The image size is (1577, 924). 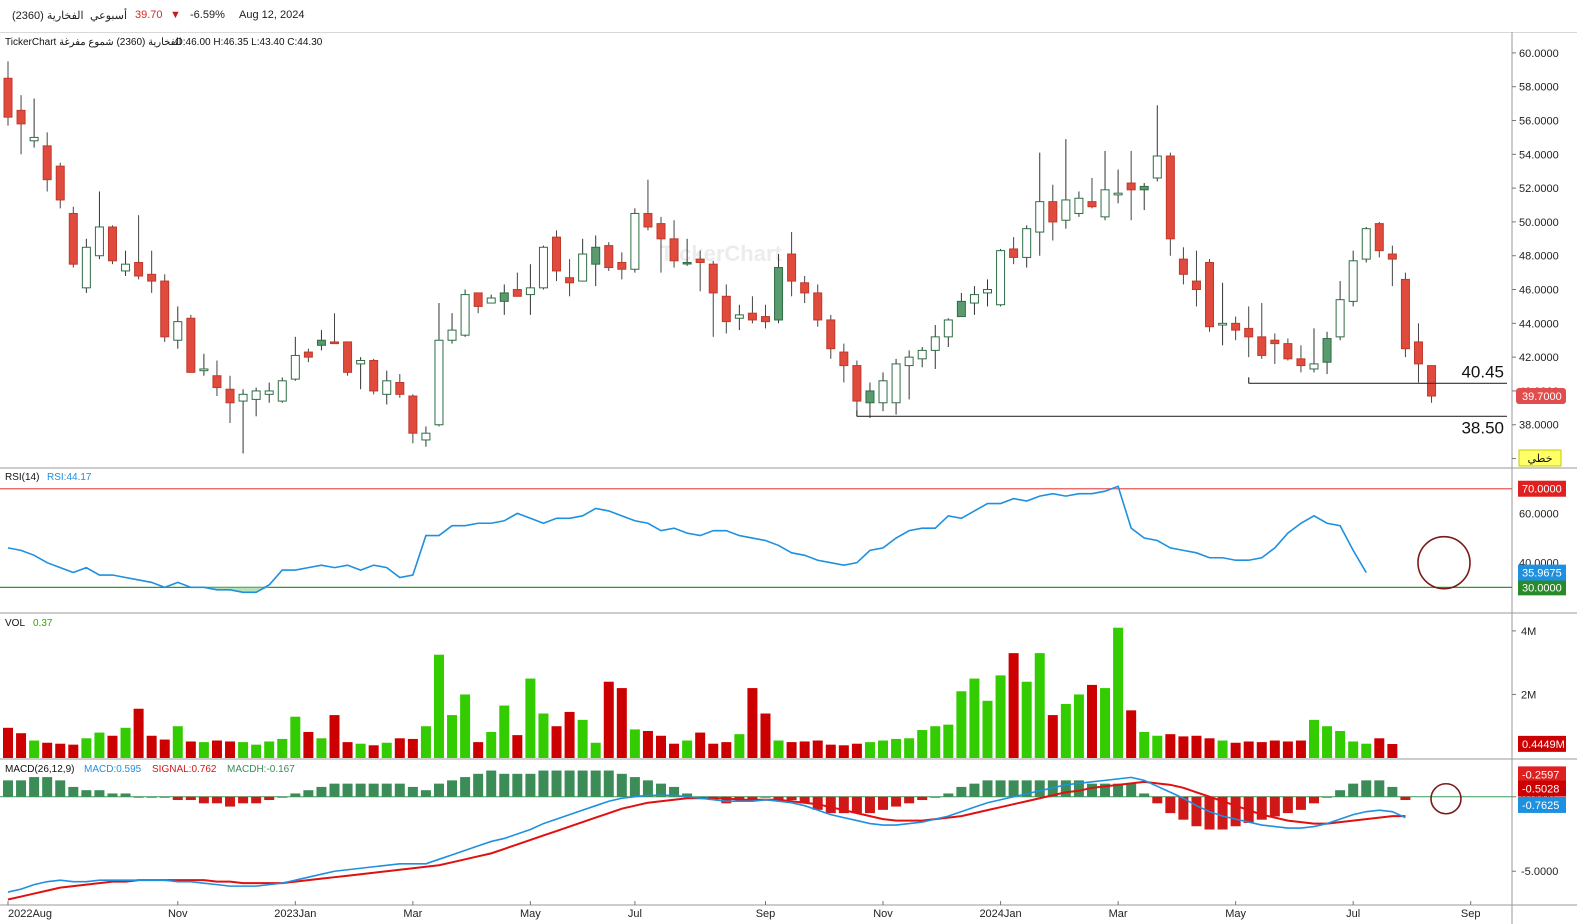 What do you see at coordinates (1540, 458) in the screenshot?
I see `scale-mode-button` at bounding box center [1540, 458].